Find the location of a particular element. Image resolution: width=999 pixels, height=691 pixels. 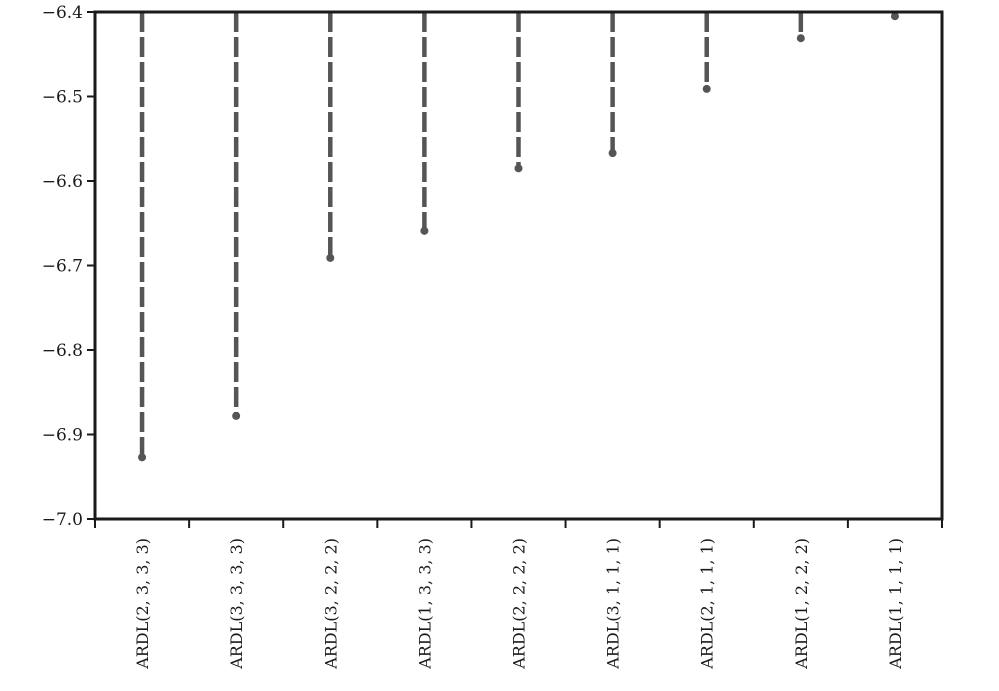

y-tick-label: −6.5 is located at coordinates (62, 98).